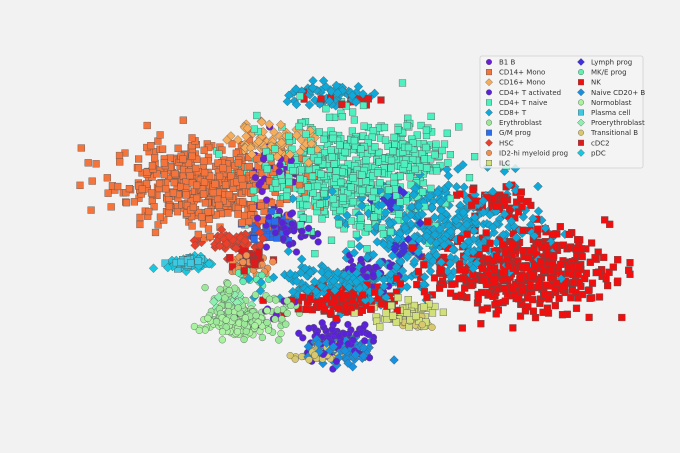 The image size is (680, 453). What do you see at coordinates (596, 83) in the screenshot?
I see `legend-label: NK` at bounding box center [596, 83].